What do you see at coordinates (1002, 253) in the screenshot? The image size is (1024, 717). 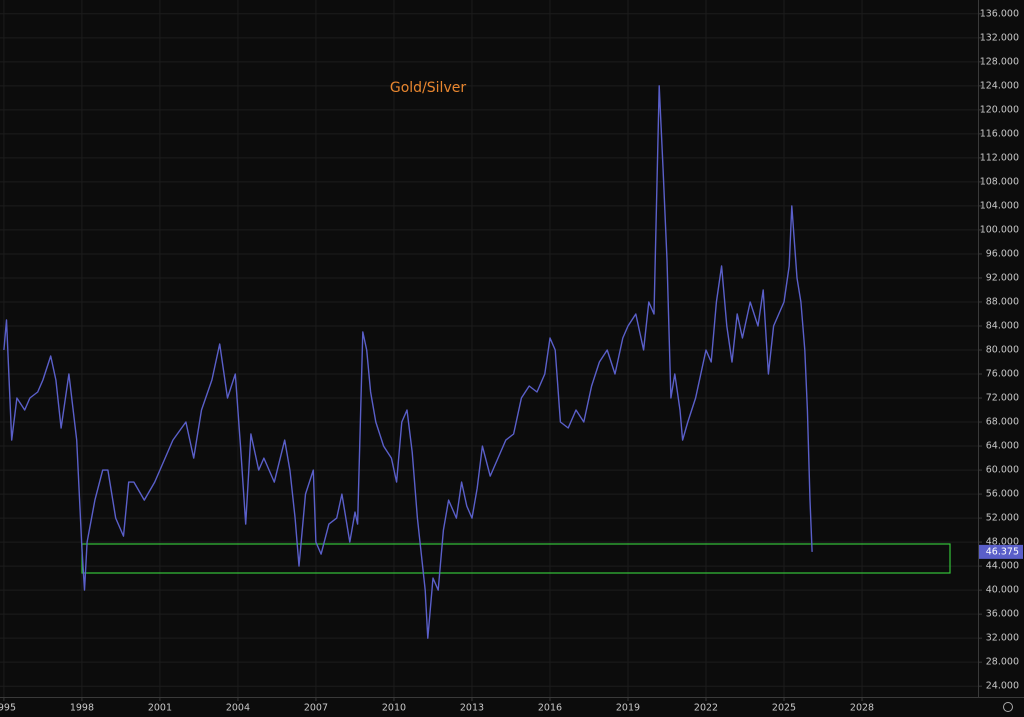 I see `y-tick-label: 96.000` at bounding box center [1002, 253].